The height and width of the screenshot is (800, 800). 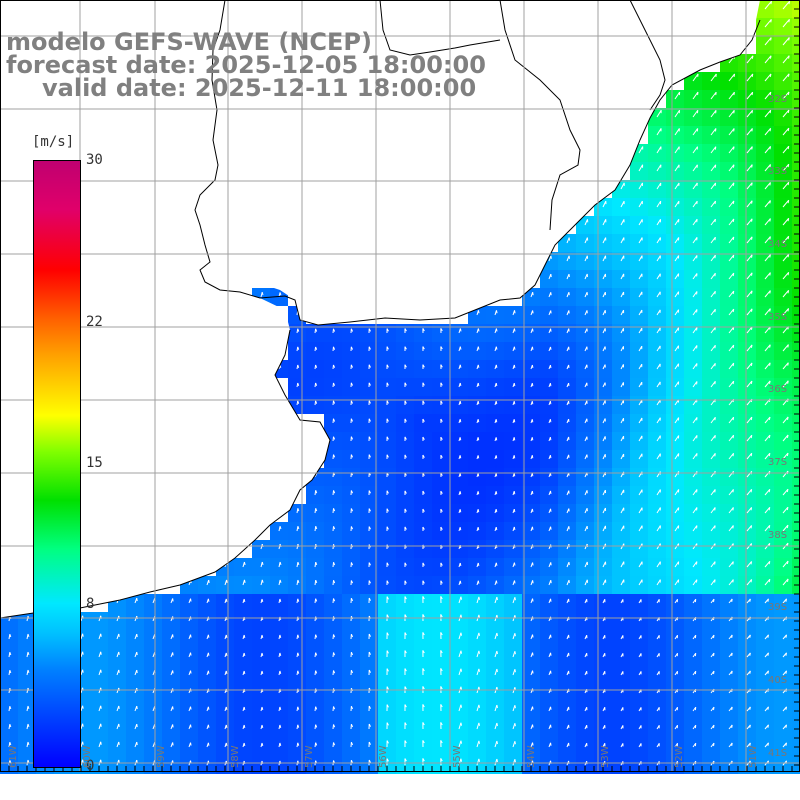 What do you see at coordinates (778, 535) in the screenshot?
I see `latitude-label: 38S` at bounding box center [778, 535].